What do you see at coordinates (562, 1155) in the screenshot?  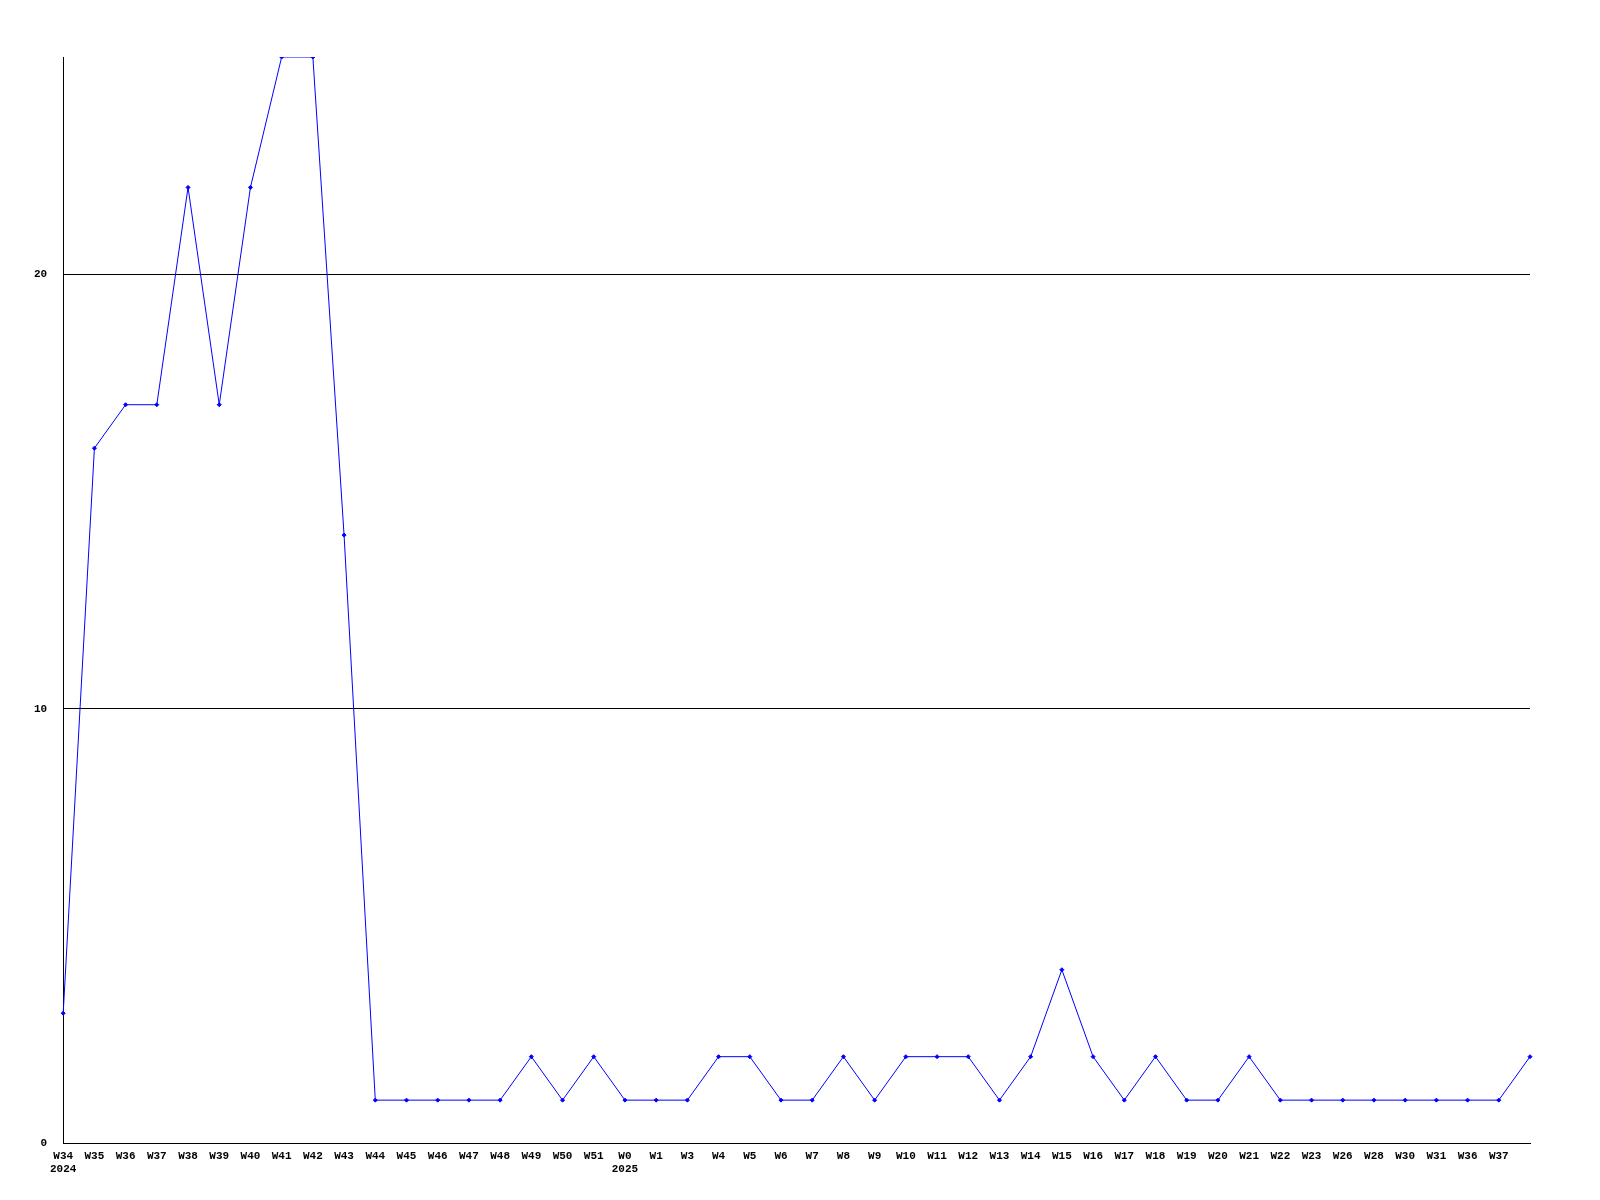 I see `x-tick-label: W50` at bounding box center [562, 1155].